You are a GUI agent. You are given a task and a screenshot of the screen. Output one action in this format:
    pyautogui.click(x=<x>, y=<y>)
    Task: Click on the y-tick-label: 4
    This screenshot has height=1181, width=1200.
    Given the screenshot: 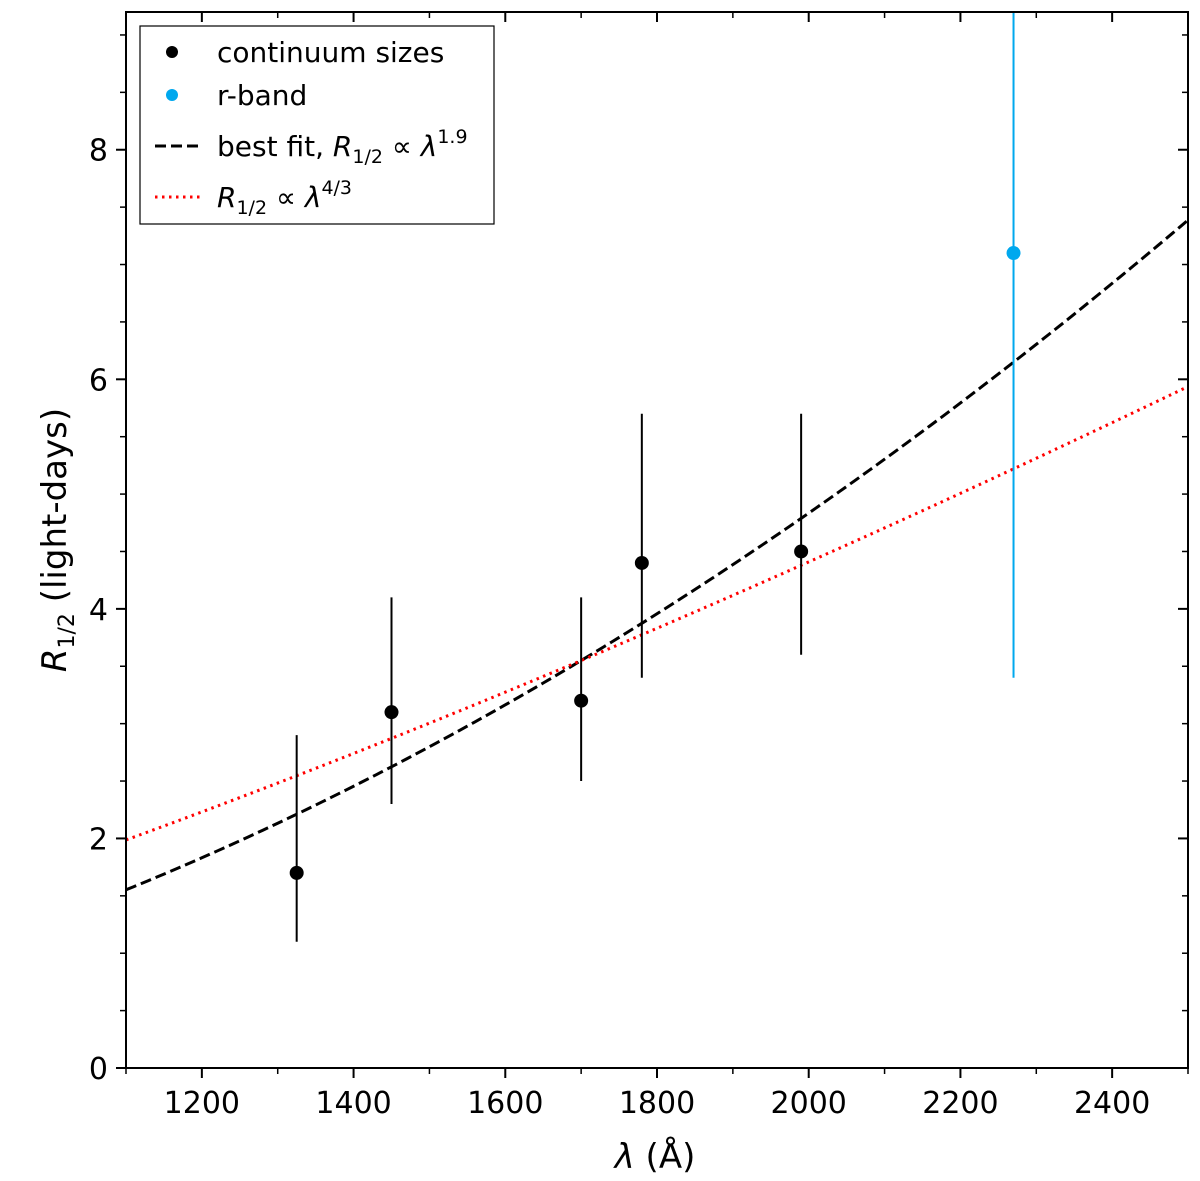 What is the action you would take?
    pyautogui.click(x=98, y=610)
    